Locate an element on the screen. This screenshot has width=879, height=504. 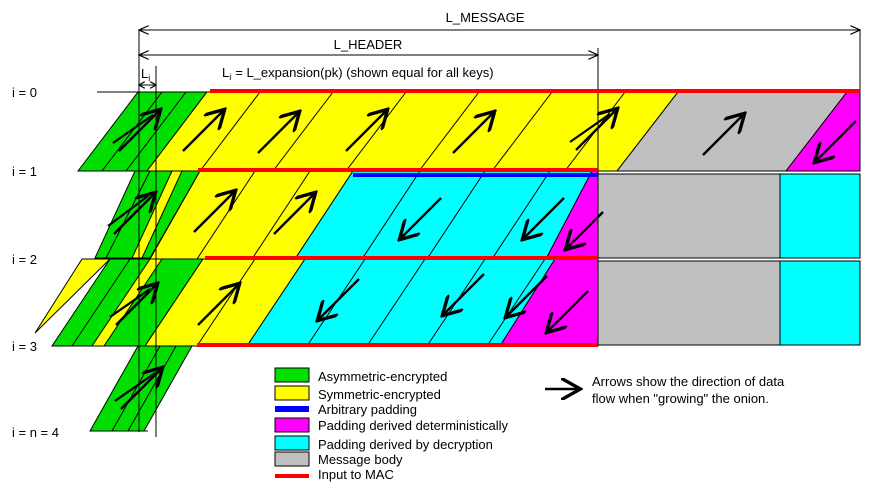
legend-label-symmetric: Symmetric-encrypted is located at coordinates (379, 394).